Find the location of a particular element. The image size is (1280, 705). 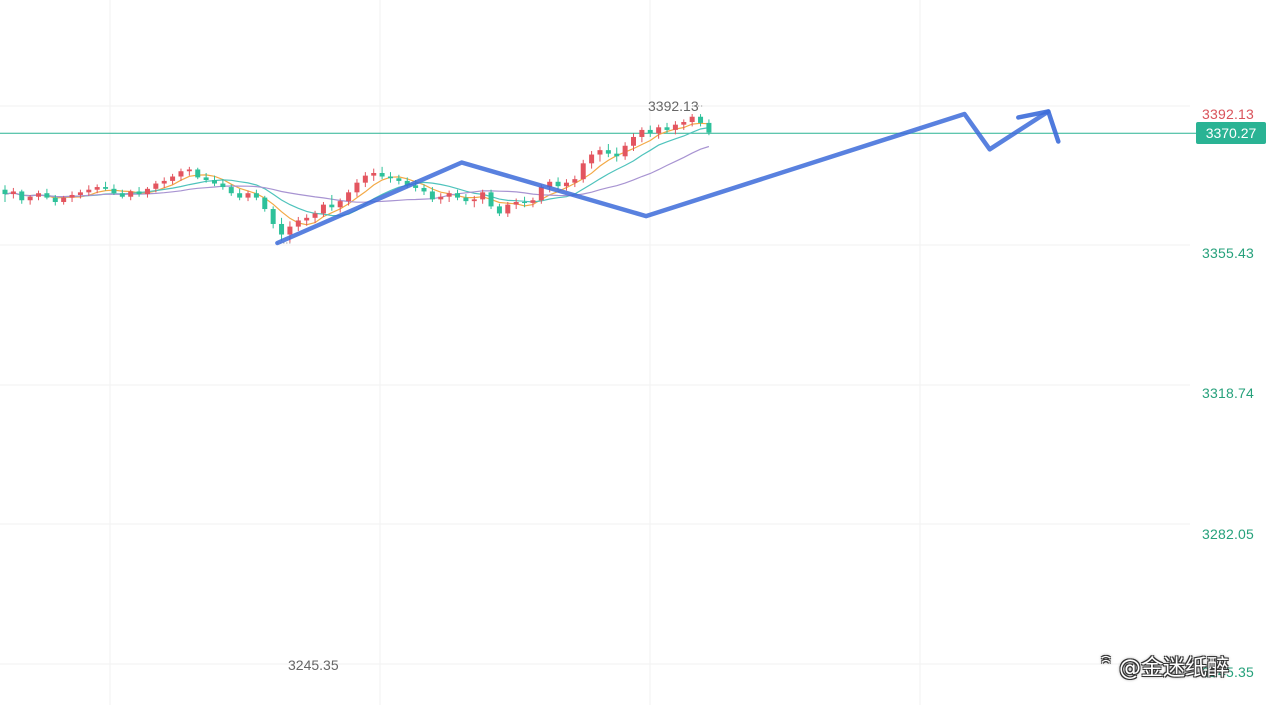

price-axis-label-high: 3392.13 is located at coordinates (1228, 114).